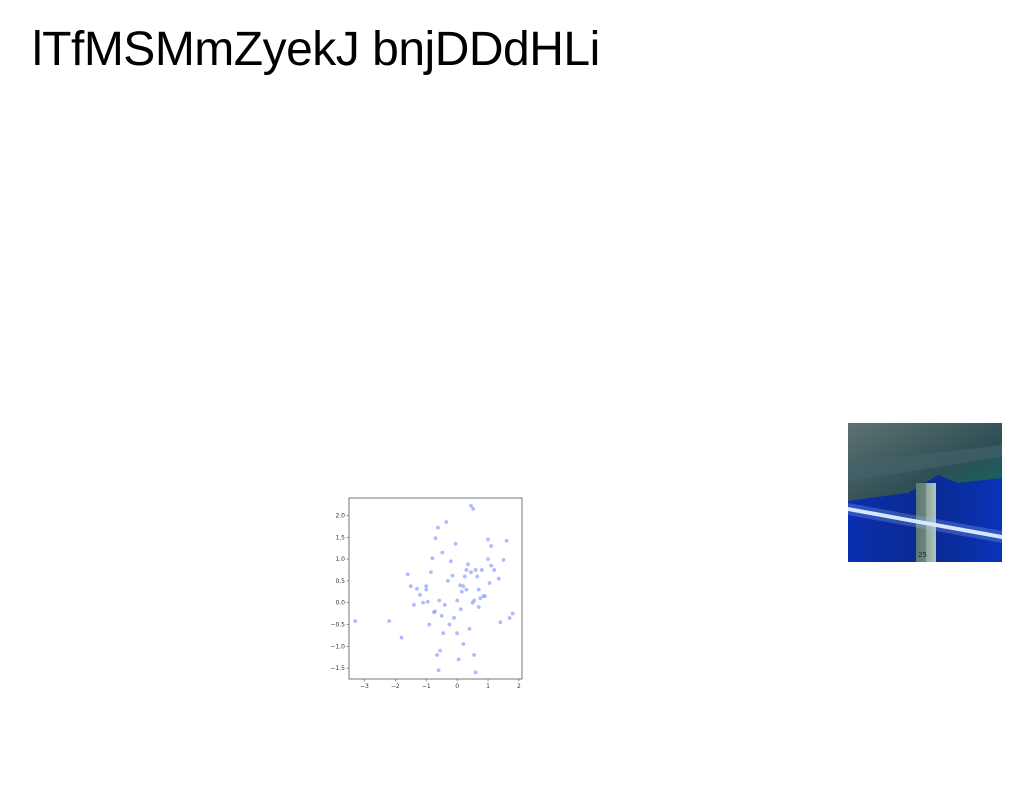  Describe the element at coordinates (457, 686) in the screenshot. I see `x-tick-label: 0` at that location.